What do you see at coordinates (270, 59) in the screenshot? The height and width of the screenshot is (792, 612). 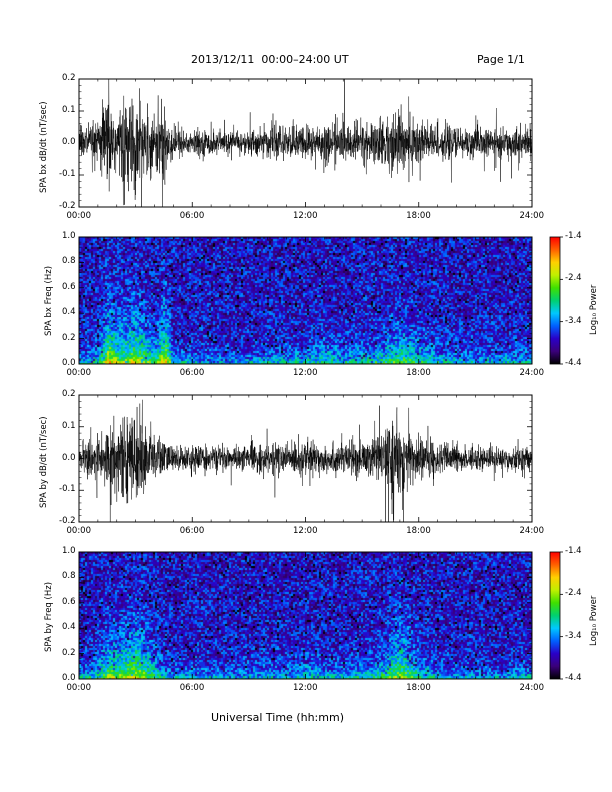 I see `chart-title: 2013/12/11 00:00–24:00 UT` at bounding box center [270, 59].